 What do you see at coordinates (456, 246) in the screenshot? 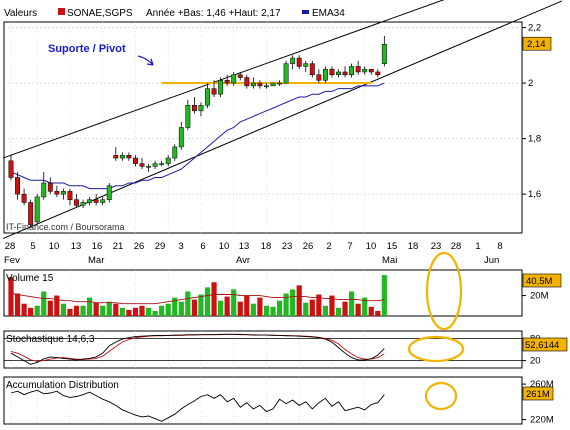
I see `x-tick-label: 28` at bounding box center [456, 246].